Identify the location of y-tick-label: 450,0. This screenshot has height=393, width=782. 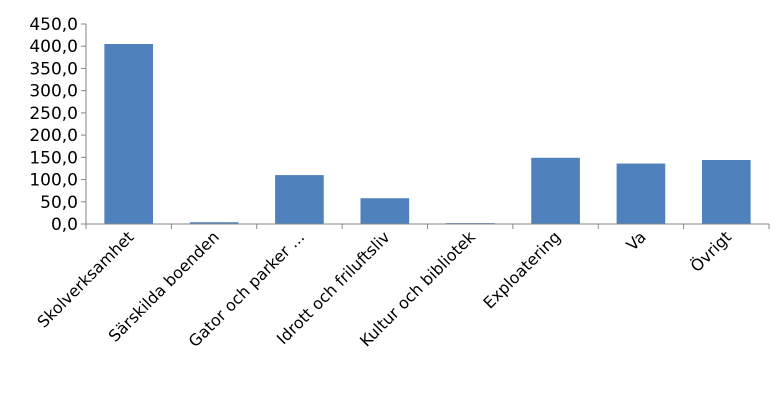
(53, 25).